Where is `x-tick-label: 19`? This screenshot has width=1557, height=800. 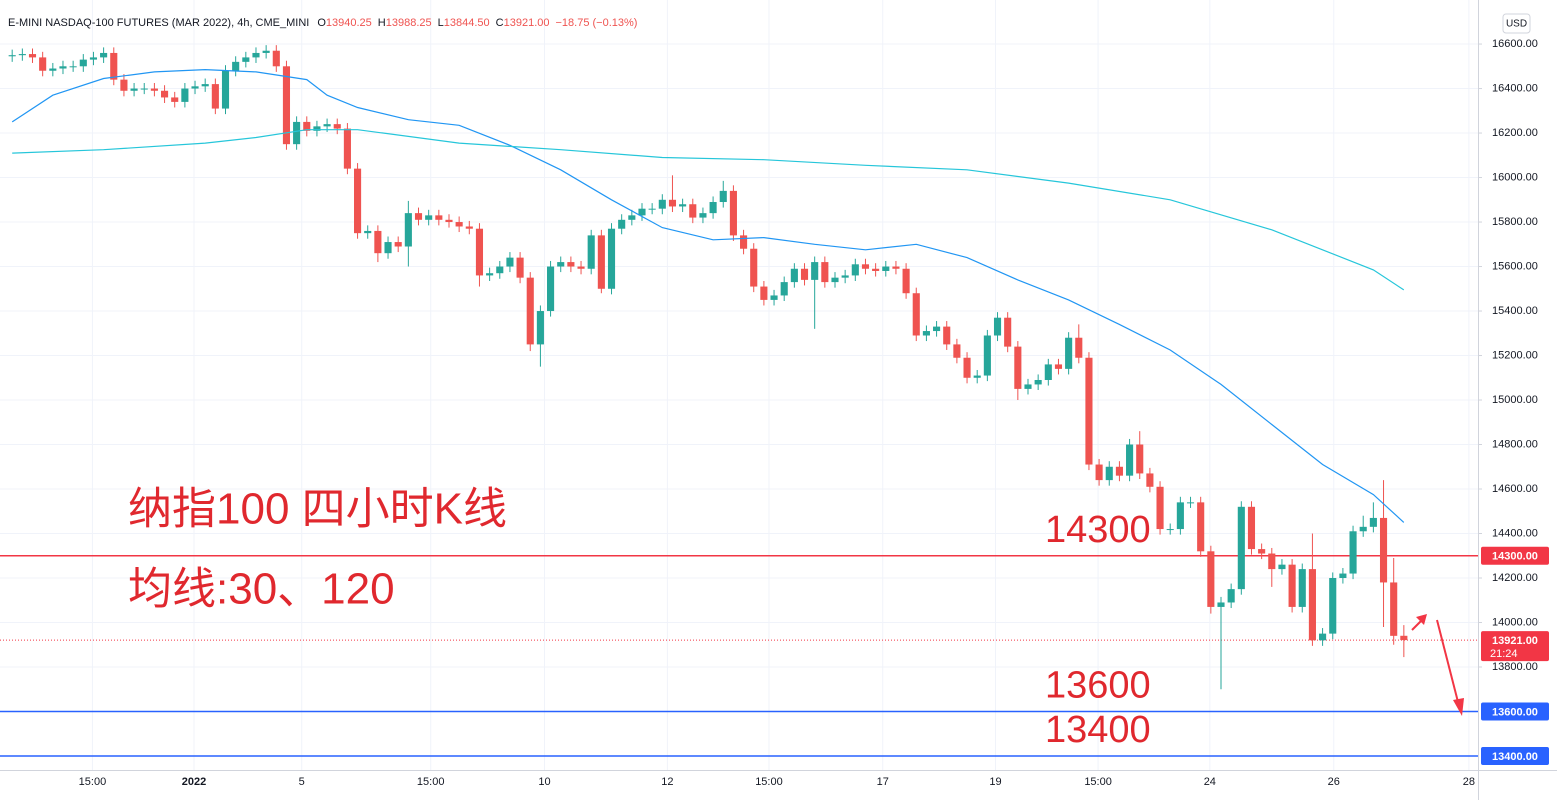
x-tick-label: 19 is located at coordinates (995, 782).